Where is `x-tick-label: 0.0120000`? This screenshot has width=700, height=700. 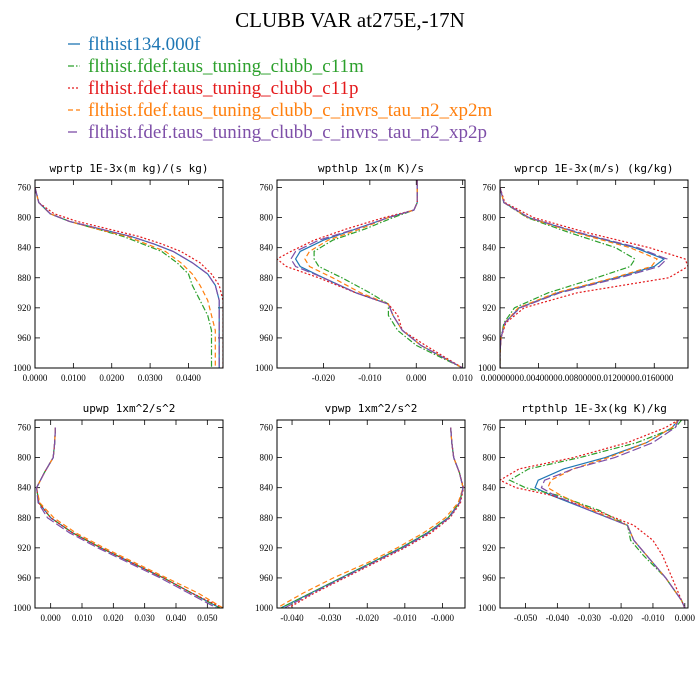
x-tick-label: 0.0120000 is located at coordinates (616, 378).